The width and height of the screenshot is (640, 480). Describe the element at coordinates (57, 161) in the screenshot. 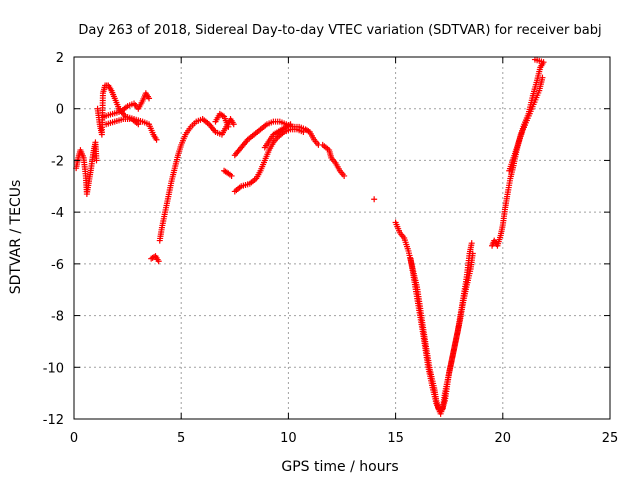

I see `y-tick-label: -2` at that location.